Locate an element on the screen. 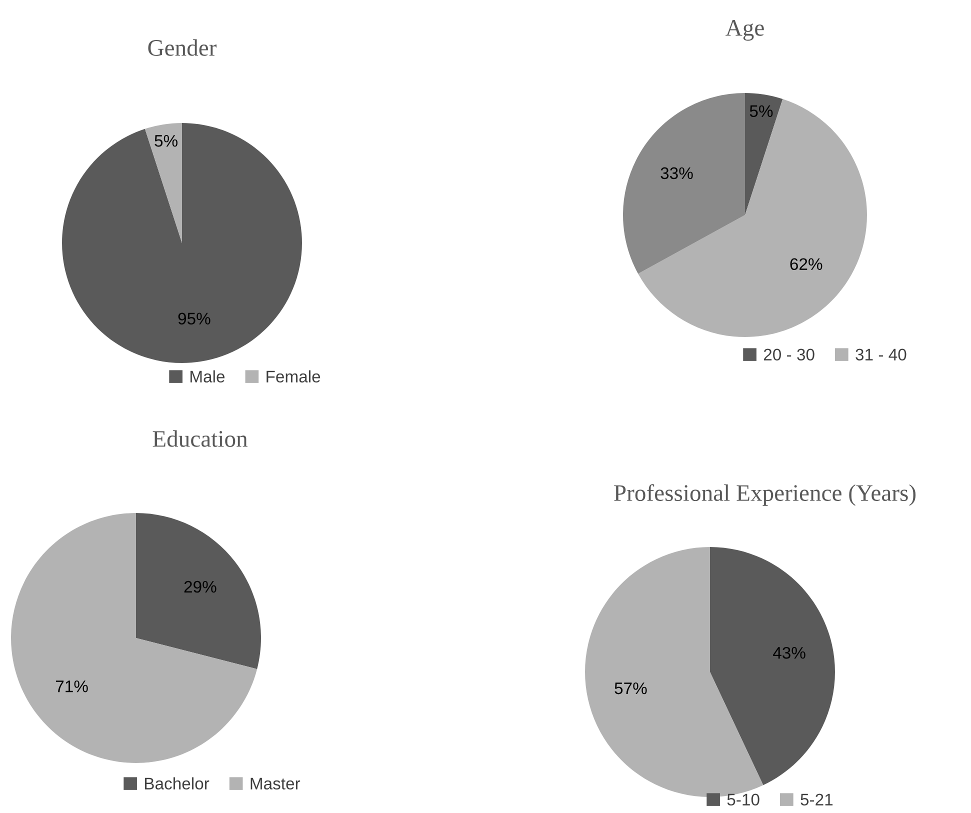  data-label: 57% is located at coordinates (630, 688).